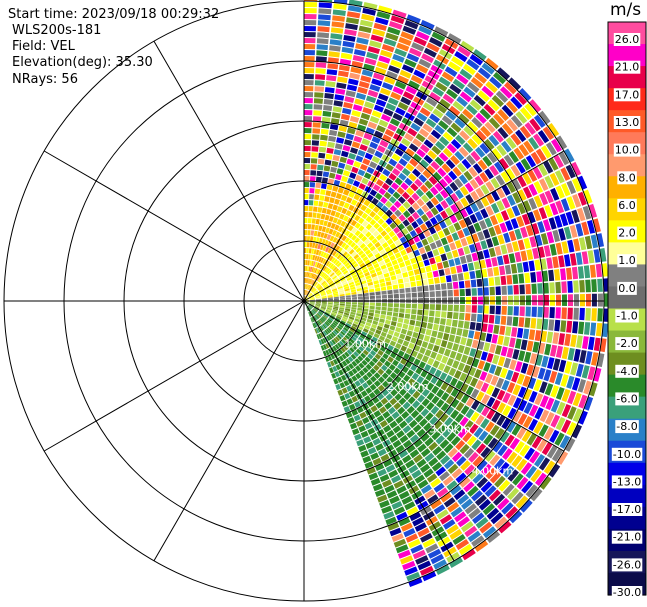 The height and width of the screenshot is (607, 647). Describe the element at coordinates (408, 386) in the screenshot. I see `range-ring-label: 2.00km` at that location.